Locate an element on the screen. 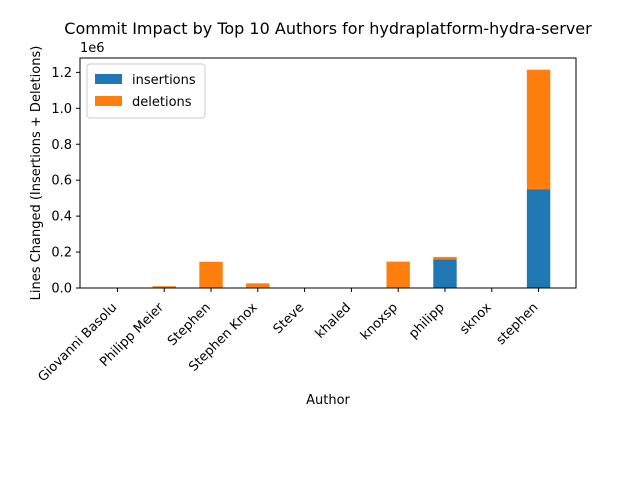 The image size is (640, 480). legend-label-deletions: deletions is located at coordinates (162, 102).